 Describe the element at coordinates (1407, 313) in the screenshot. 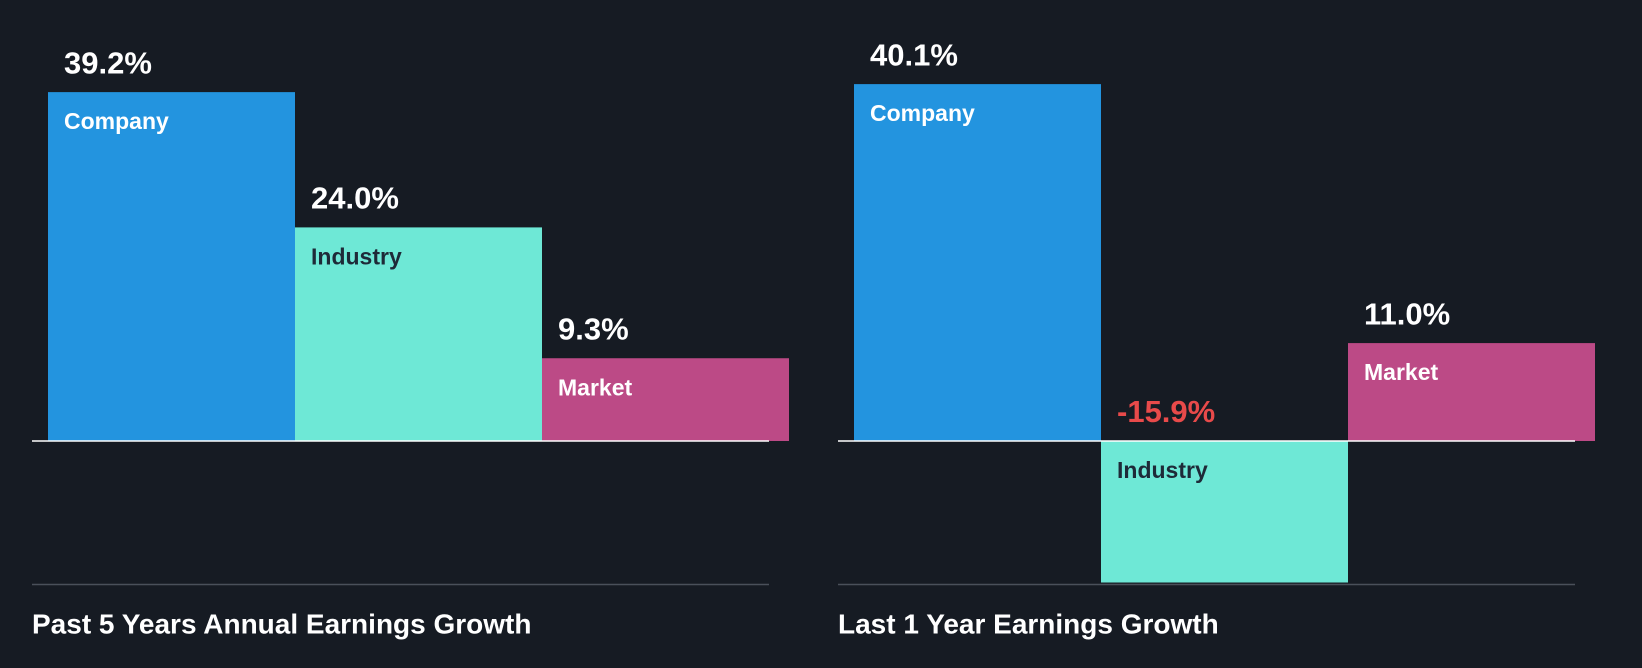

I see `value-label: 11.0%` at that location.